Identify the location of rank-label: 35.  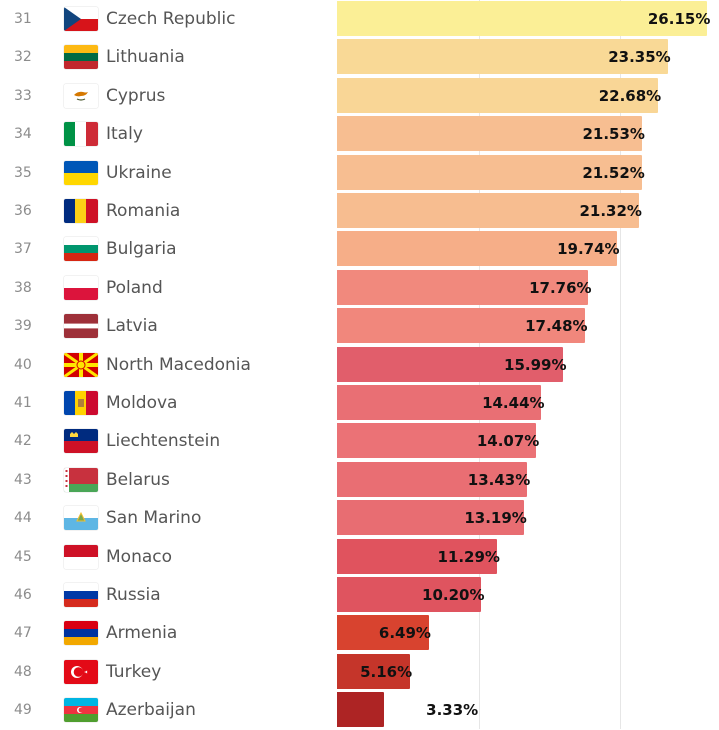
(23, 172).